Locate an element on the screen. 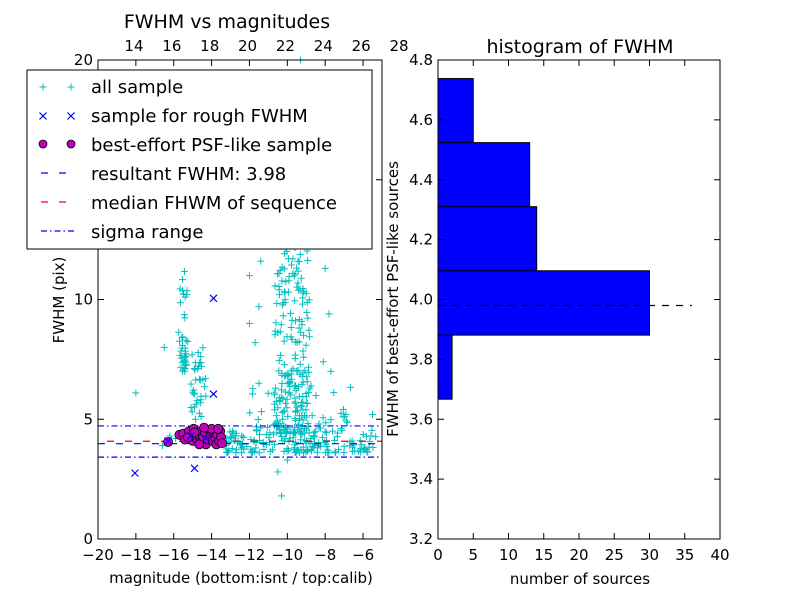  top-axis-tick-label: 22 is located at coordinates (285, 46).